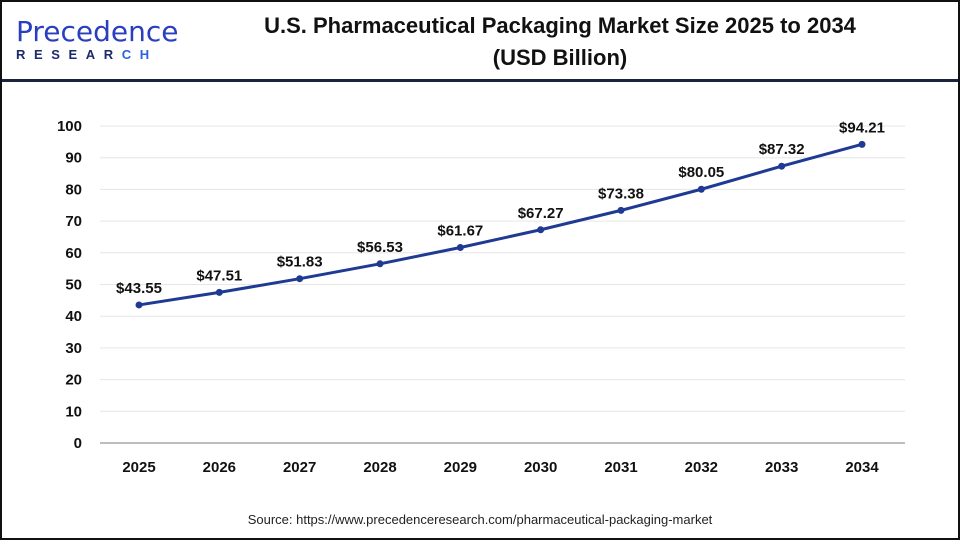  Describe the element at coordinates (87, 54) in the screenshot. I see `logo-brand-bottom: RESEARCH` at that location.